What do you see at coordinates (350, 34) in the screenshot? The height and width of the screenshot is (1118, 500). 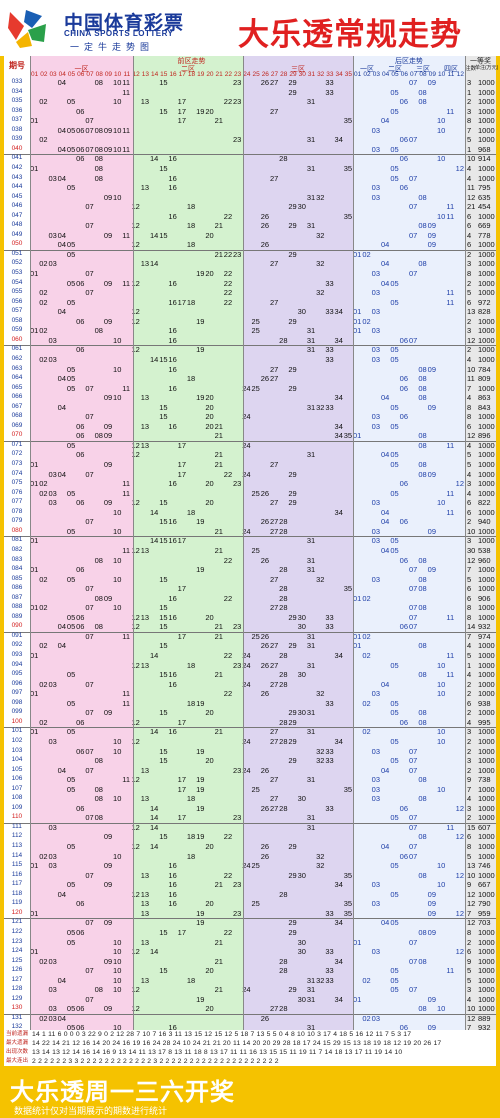 I see `page-title: 大乐透常规走势` at bounding box center [350, 34].